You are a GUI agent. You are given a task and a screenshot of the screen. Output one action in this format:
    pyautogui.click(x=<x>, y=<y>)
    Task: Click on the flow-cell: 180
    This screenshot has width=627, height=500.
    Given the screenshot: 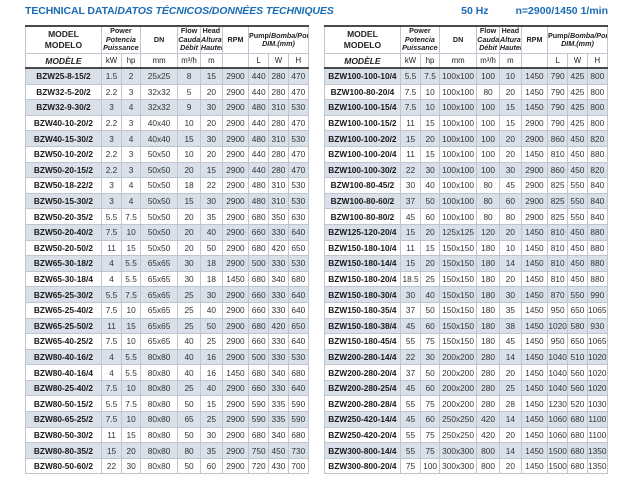 What is the action you would take?
    pyautogui.click(x=488, y=326)
    